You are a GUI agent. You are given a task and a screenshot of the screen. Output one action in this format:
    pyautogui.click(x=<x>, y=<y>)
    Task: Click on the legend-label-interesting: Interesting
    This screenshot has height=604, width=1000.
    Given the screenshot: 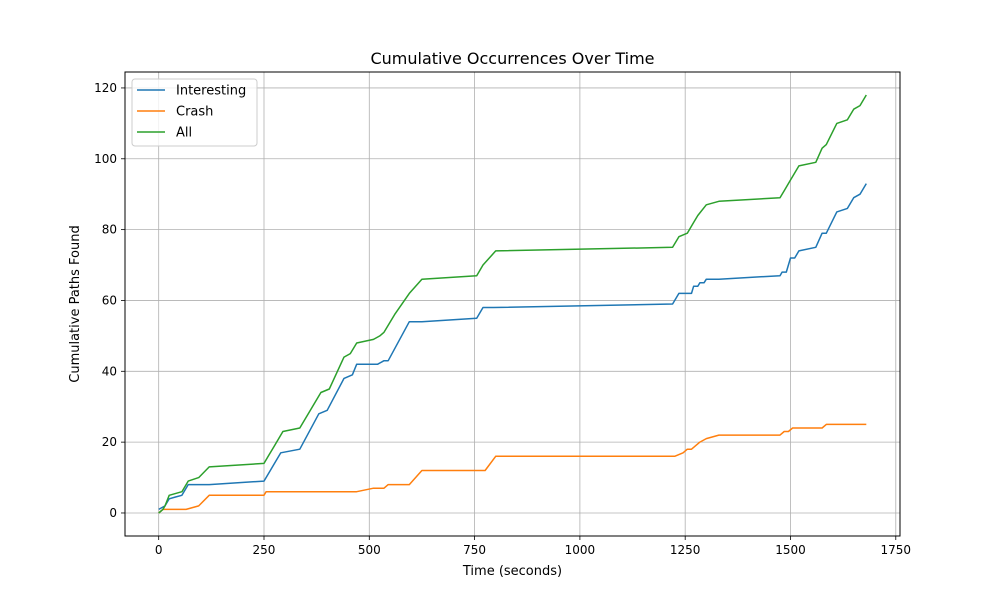 What is the action you would take?
    pyautogui.click(x=211, y=91)
    